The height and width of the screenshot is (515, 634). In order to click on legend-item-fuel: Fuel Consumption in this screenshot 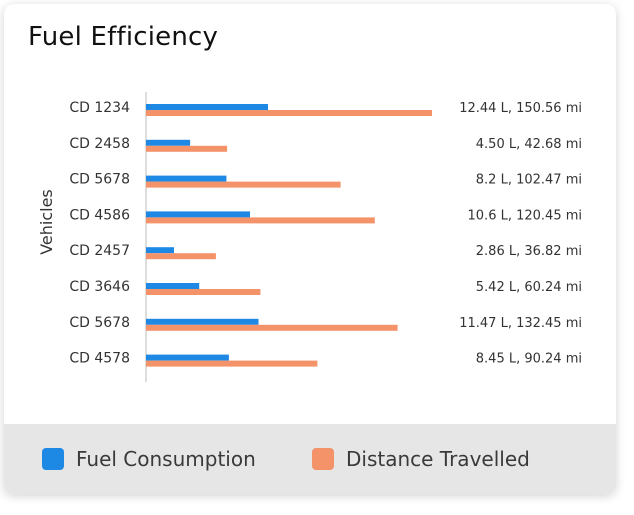, I will do `click(149, 459)`.